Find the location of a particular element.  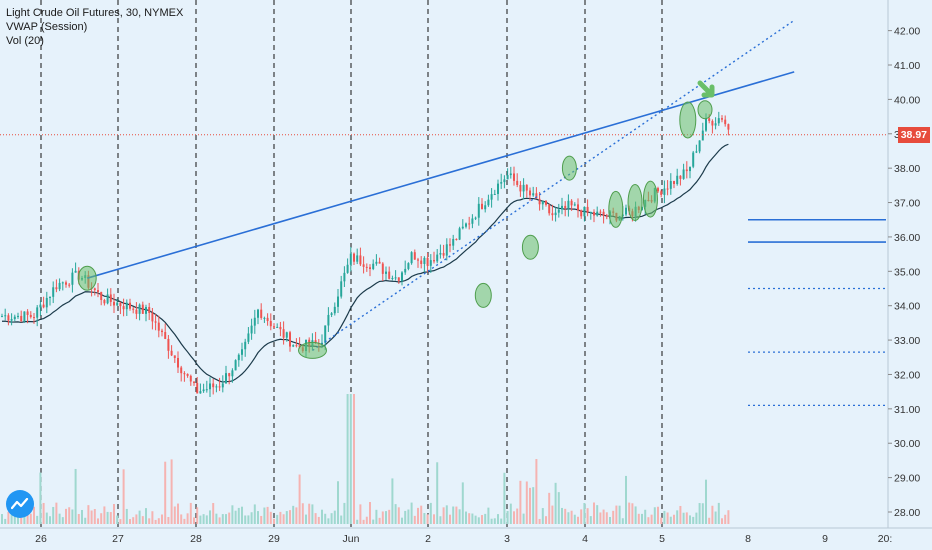

tradingview-logo-icon is located at coordinates (20, 504).